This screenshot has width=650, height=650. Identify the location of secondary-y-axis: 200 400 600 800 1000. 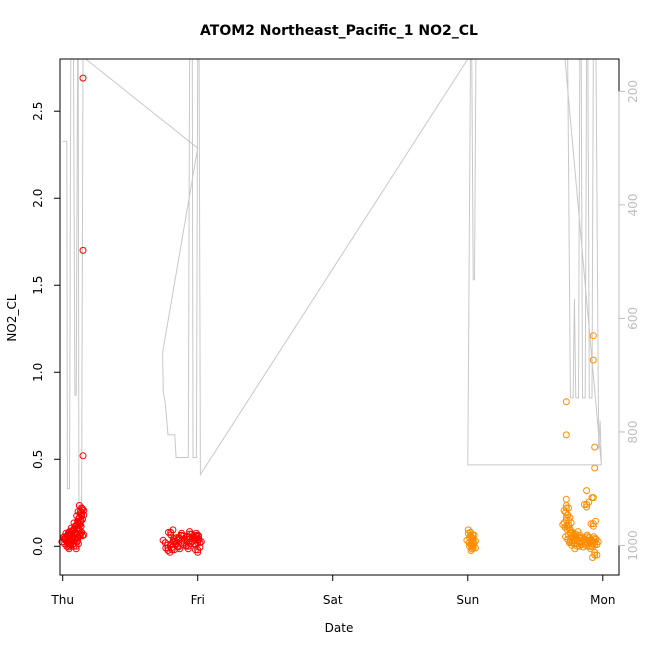
(629, 320).